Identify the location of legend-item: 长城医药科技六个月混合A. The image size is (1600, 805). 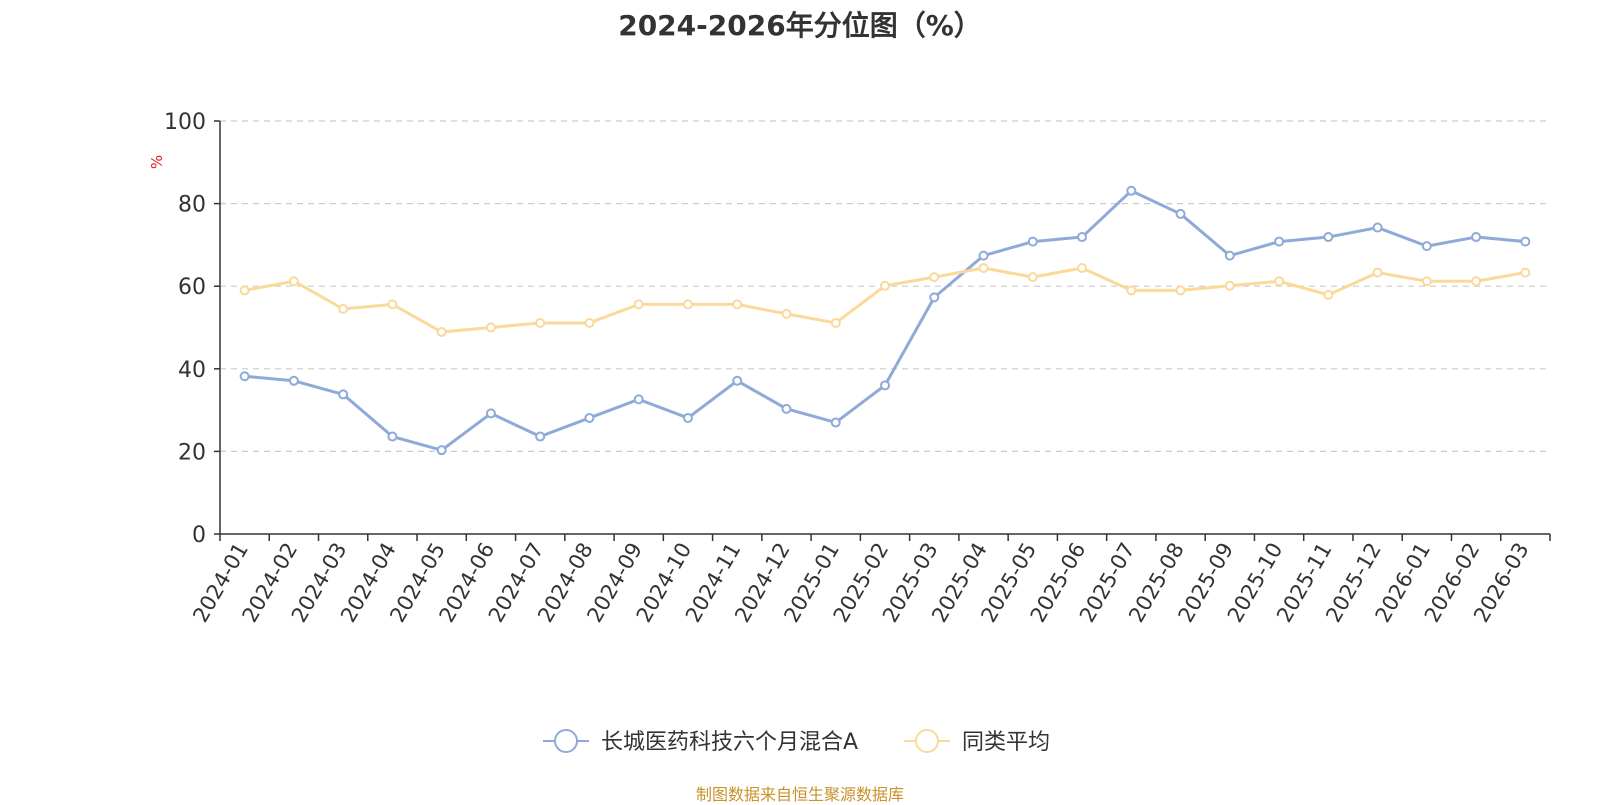
(700, 742).